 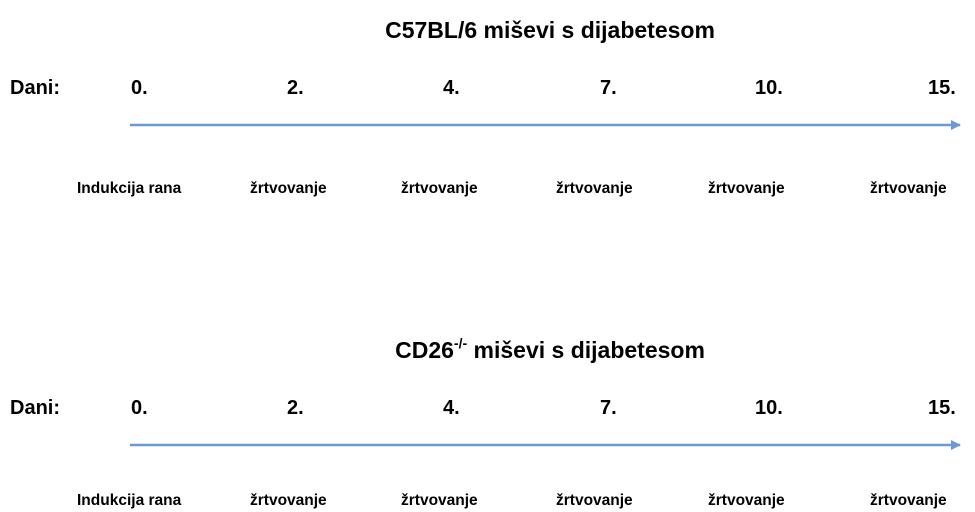 What do you see at coordinates (461, 343) in the screenshot?
I see `title-superscript: -/-` at bounding box center [461, 343].